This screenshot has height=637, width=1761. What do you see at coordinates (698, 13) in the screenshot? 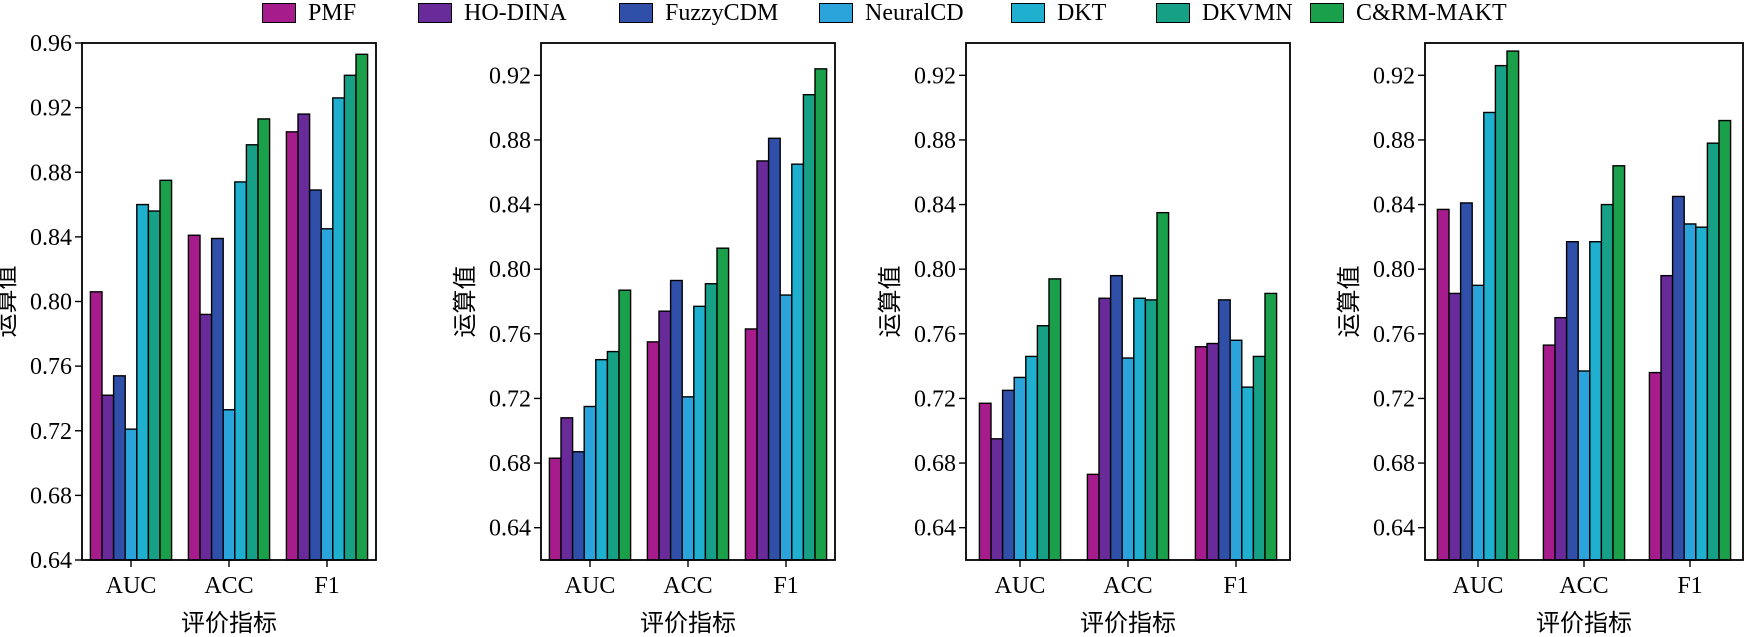
I see `legend-item: FuzzyCDM` at bounding box center [698, 13].